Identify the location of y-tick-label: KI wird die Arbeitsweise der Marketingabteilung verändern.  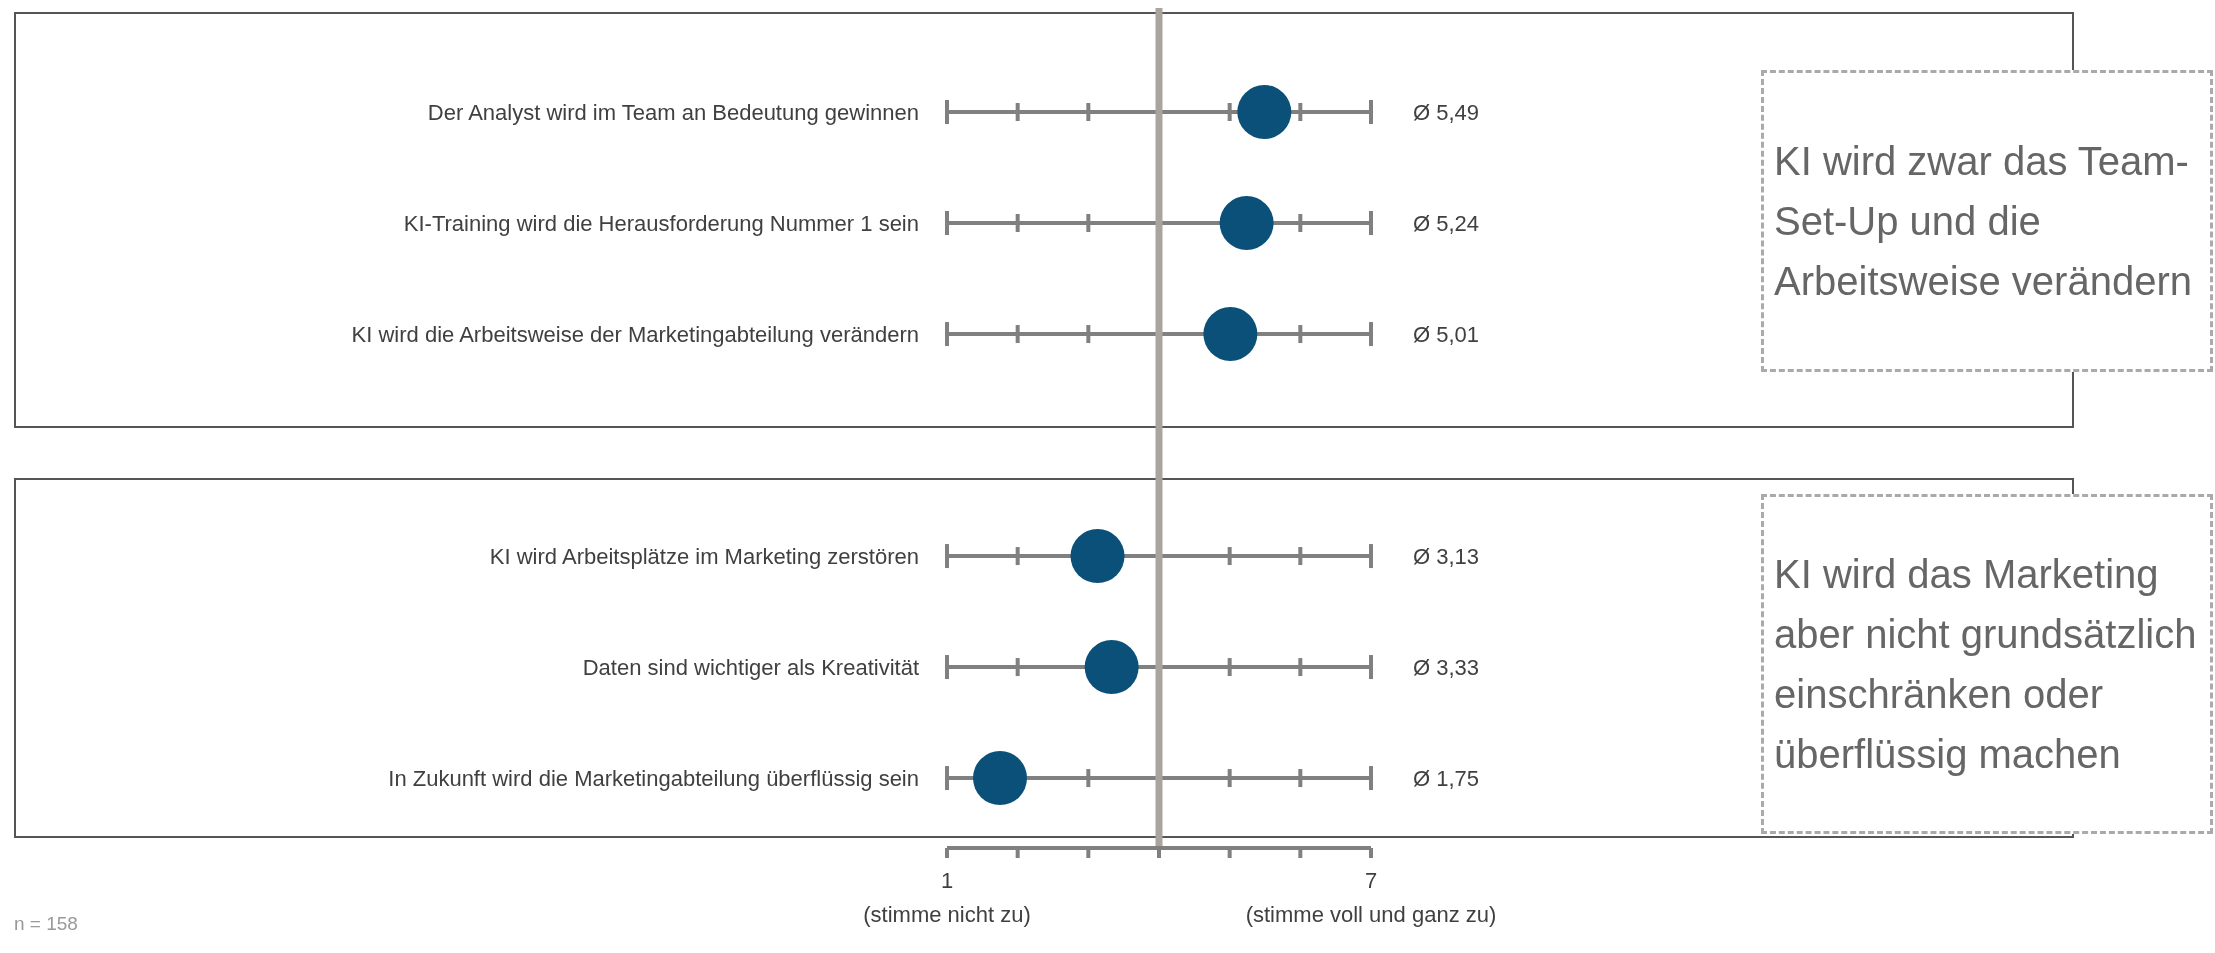
(635, 334).